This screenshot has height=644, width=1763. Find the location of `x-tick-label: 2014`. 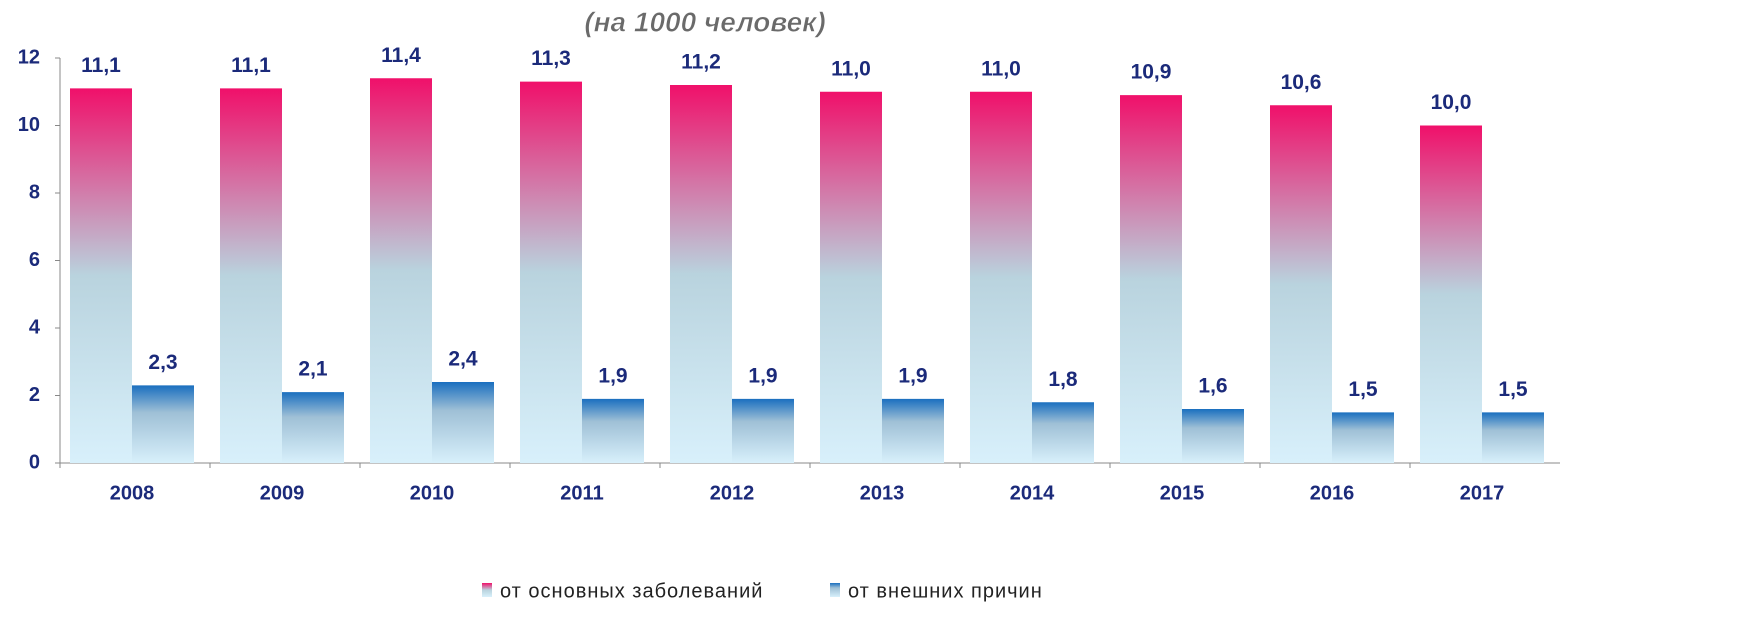

x-tick-label: 2014 is located at coordinates (1032, 493).